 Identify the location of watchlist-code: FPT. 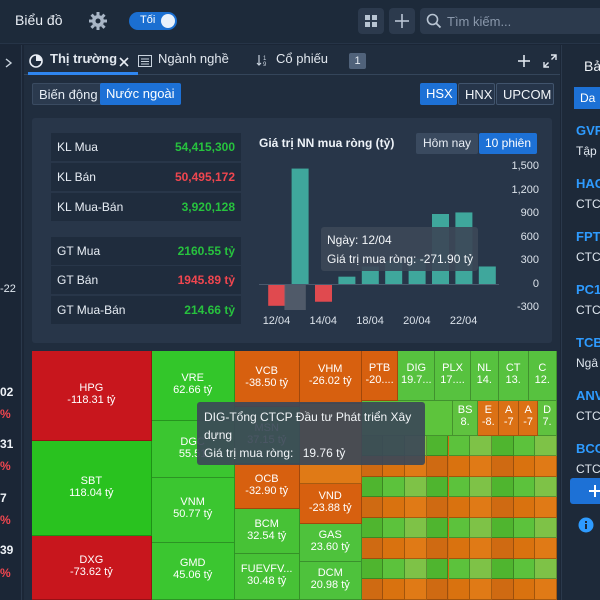
(588, 236).